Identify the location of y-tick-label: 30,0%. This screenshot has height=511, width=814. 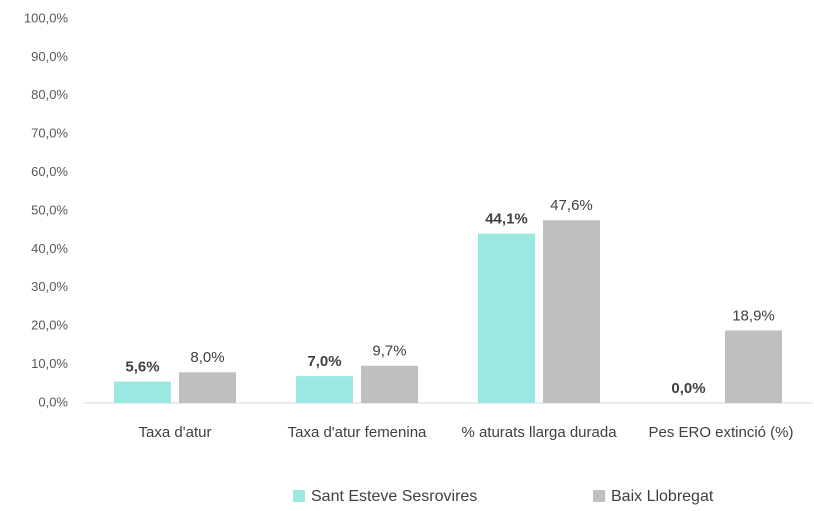
(49, 286).